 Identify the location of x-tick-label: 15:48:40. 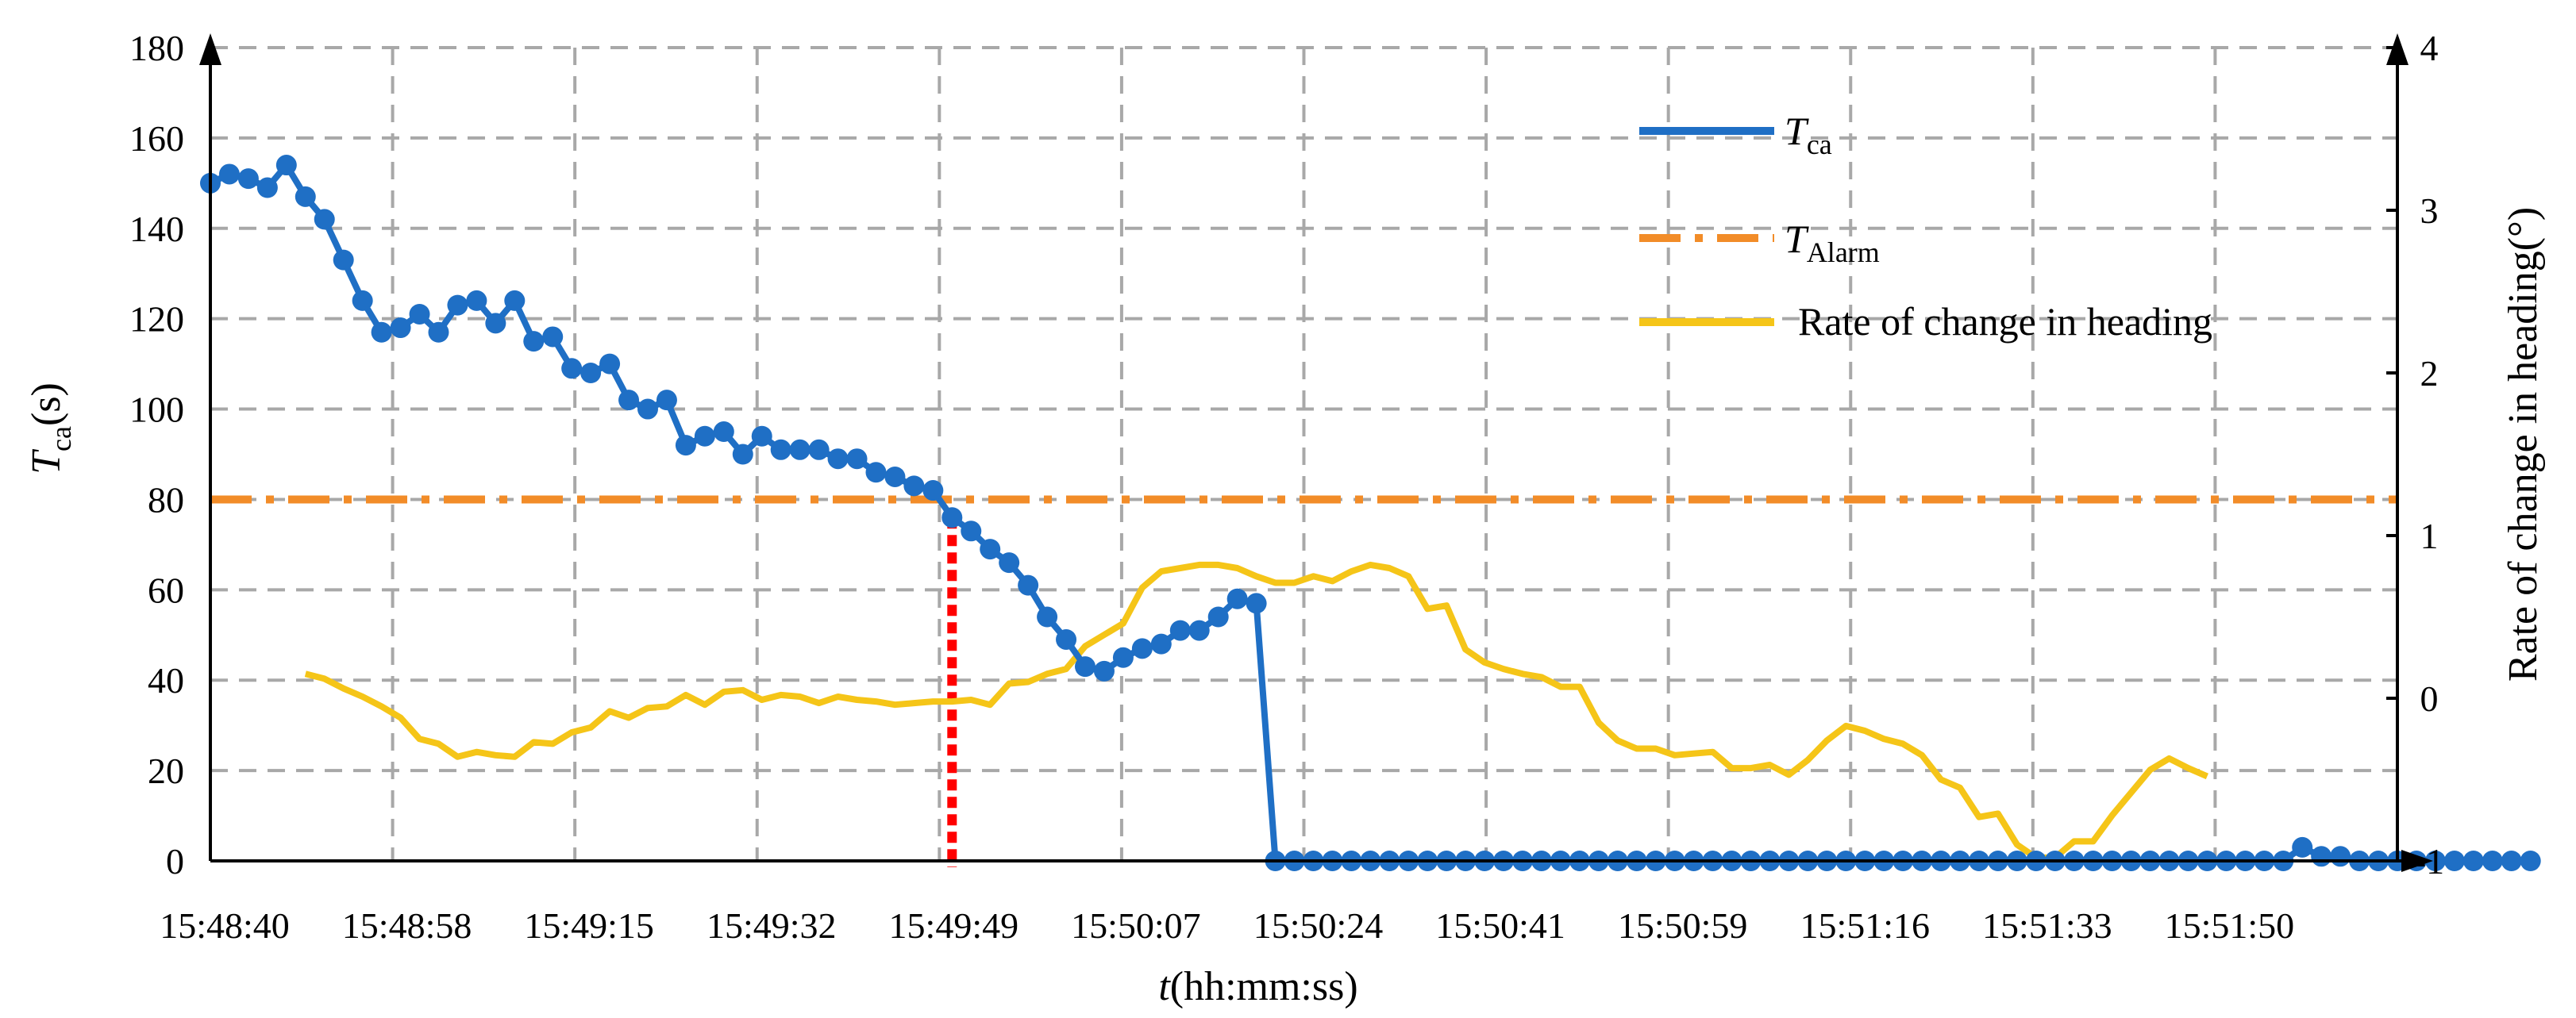
(225, 925).